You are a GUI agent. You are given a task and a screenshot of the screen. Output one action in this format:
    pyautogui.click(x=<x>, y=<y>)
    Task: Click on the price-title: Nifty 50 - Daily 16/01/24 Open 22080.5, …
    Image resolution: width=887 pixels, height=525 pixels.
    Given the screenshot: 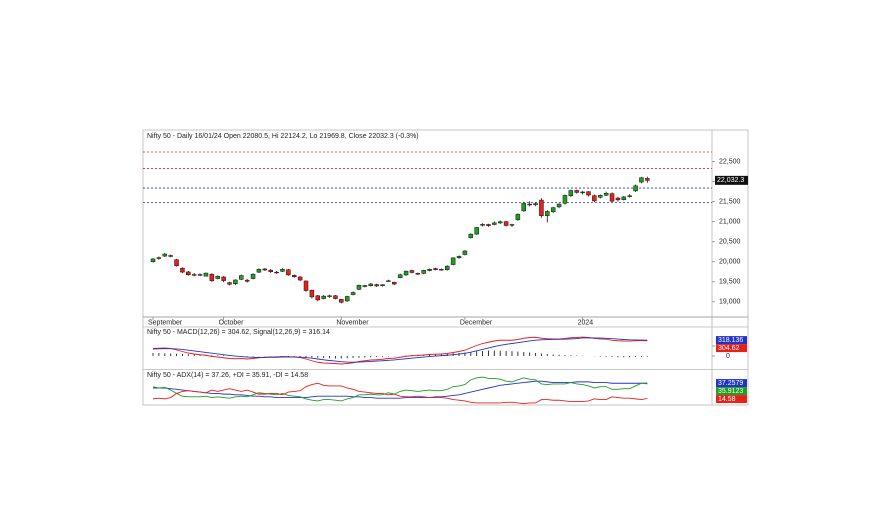 What is the action you would take?
    pyautogui.click(x=283, y=136)
    